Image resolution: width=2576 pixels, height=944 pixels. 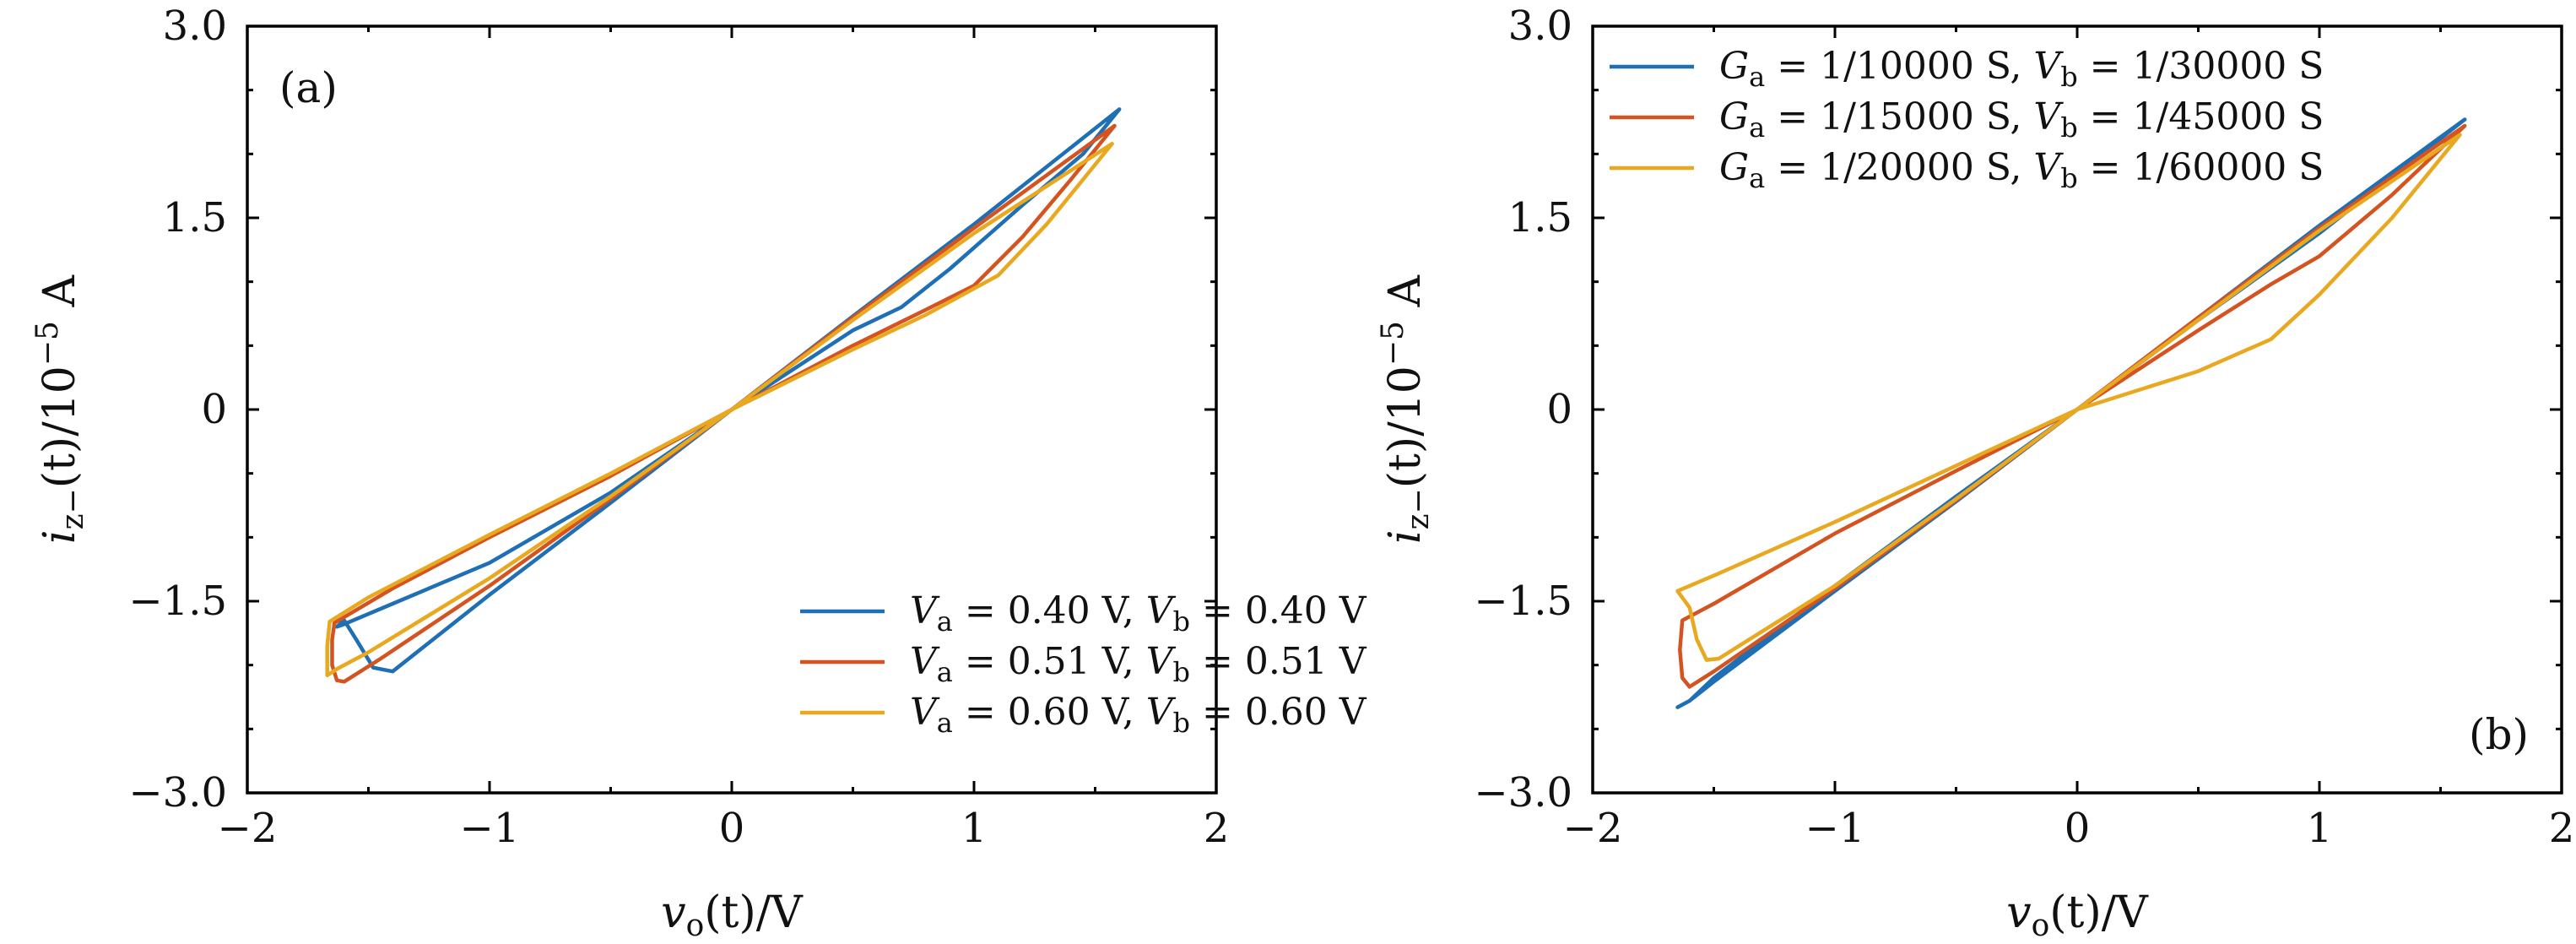 I want to click on legend-entry: Va = 0.51 V, Vb = 0.51 V, so click(x=1138, y=664).